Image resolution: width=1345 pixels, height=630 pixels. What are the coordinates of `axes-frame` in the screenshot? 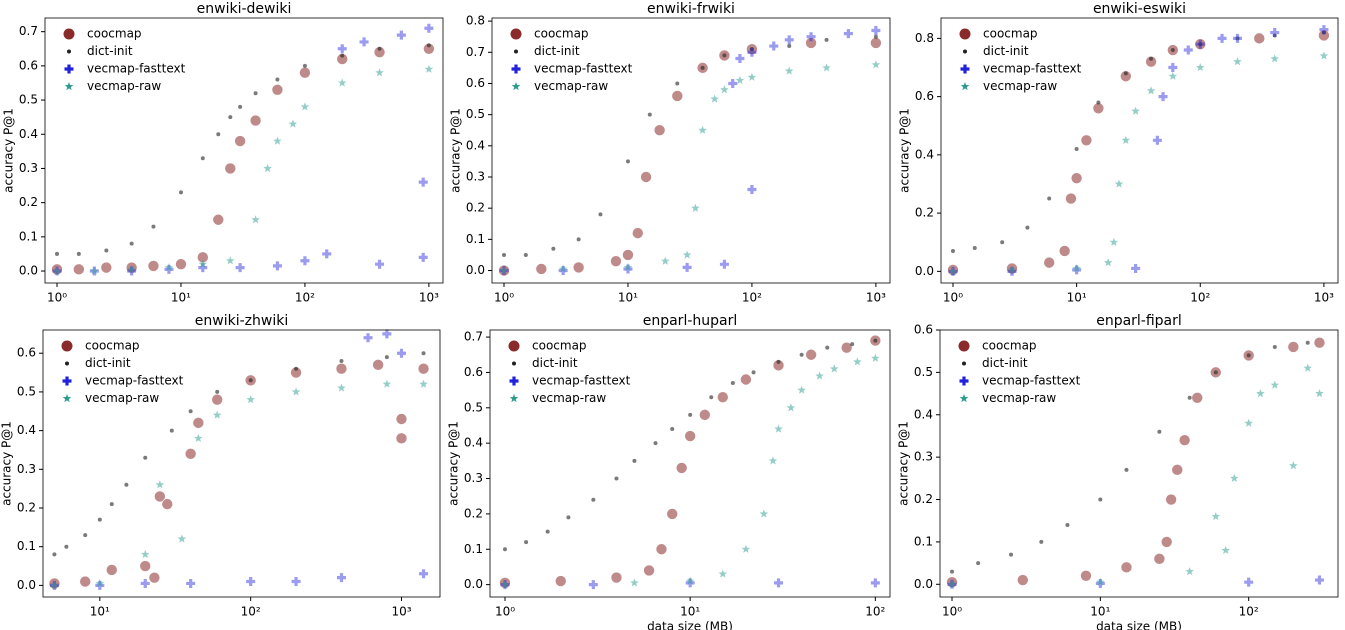 It's located at (691, 150).